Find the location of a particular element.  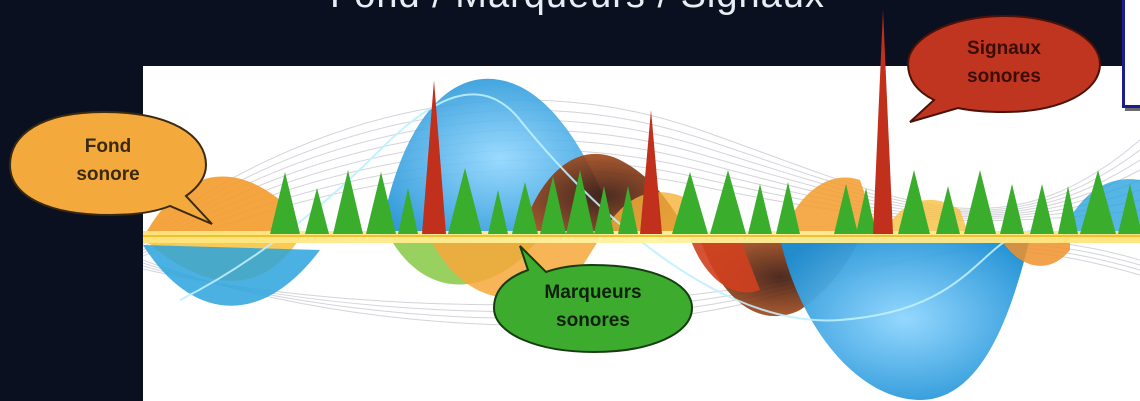

slide-title: Fond / Marqueurs / Signaux is located at coordinates (650, 8).